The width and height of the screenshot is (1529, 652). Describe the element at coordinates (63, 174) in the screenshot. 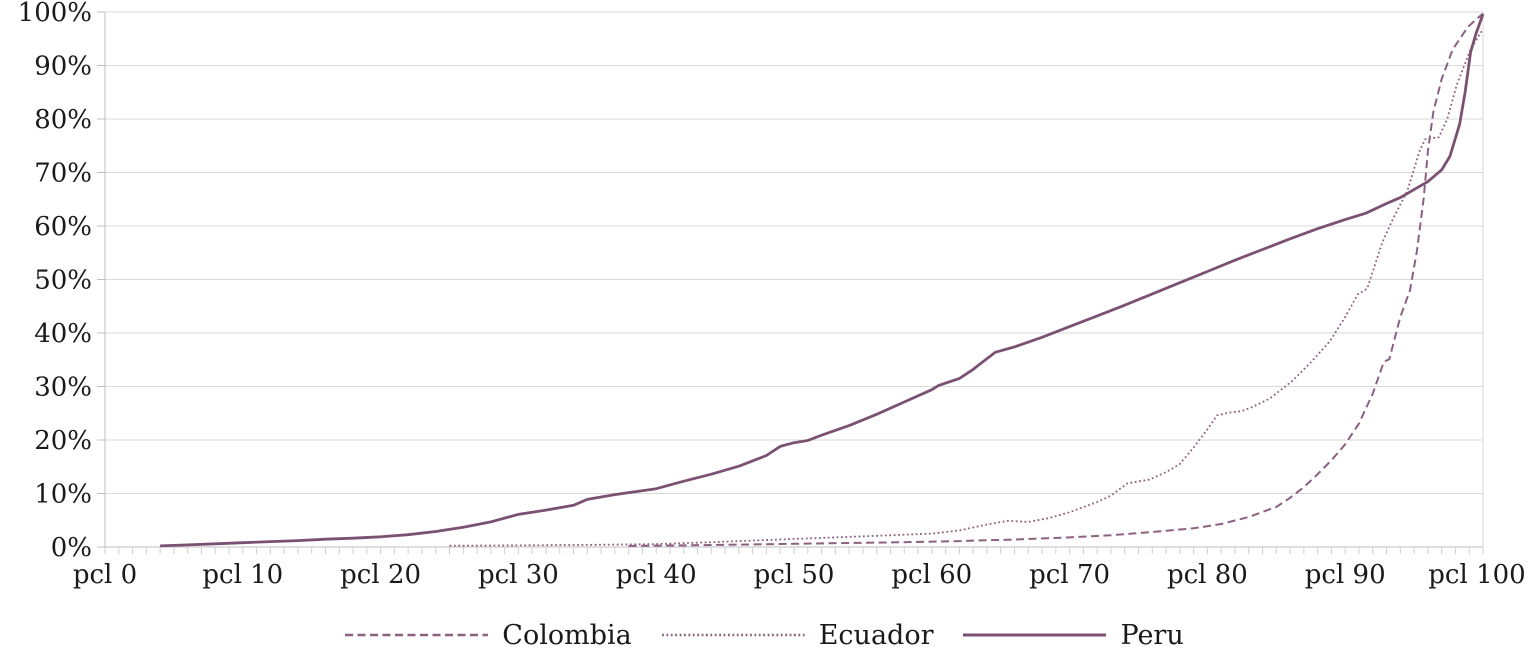

I see `y-axis-label: 70%` at that location.